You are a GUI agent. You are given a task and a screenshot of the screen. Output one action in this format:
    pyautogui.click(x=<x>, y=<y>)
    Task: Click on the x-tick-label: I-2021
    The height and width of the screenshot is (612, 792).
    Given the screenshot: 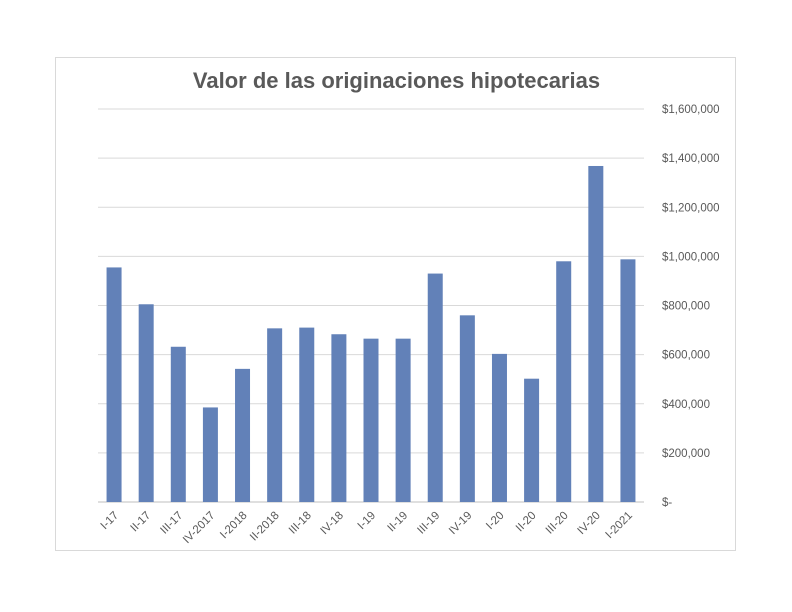 What is the action you would take?
    pyautogui.click(x=620, y=526)
    